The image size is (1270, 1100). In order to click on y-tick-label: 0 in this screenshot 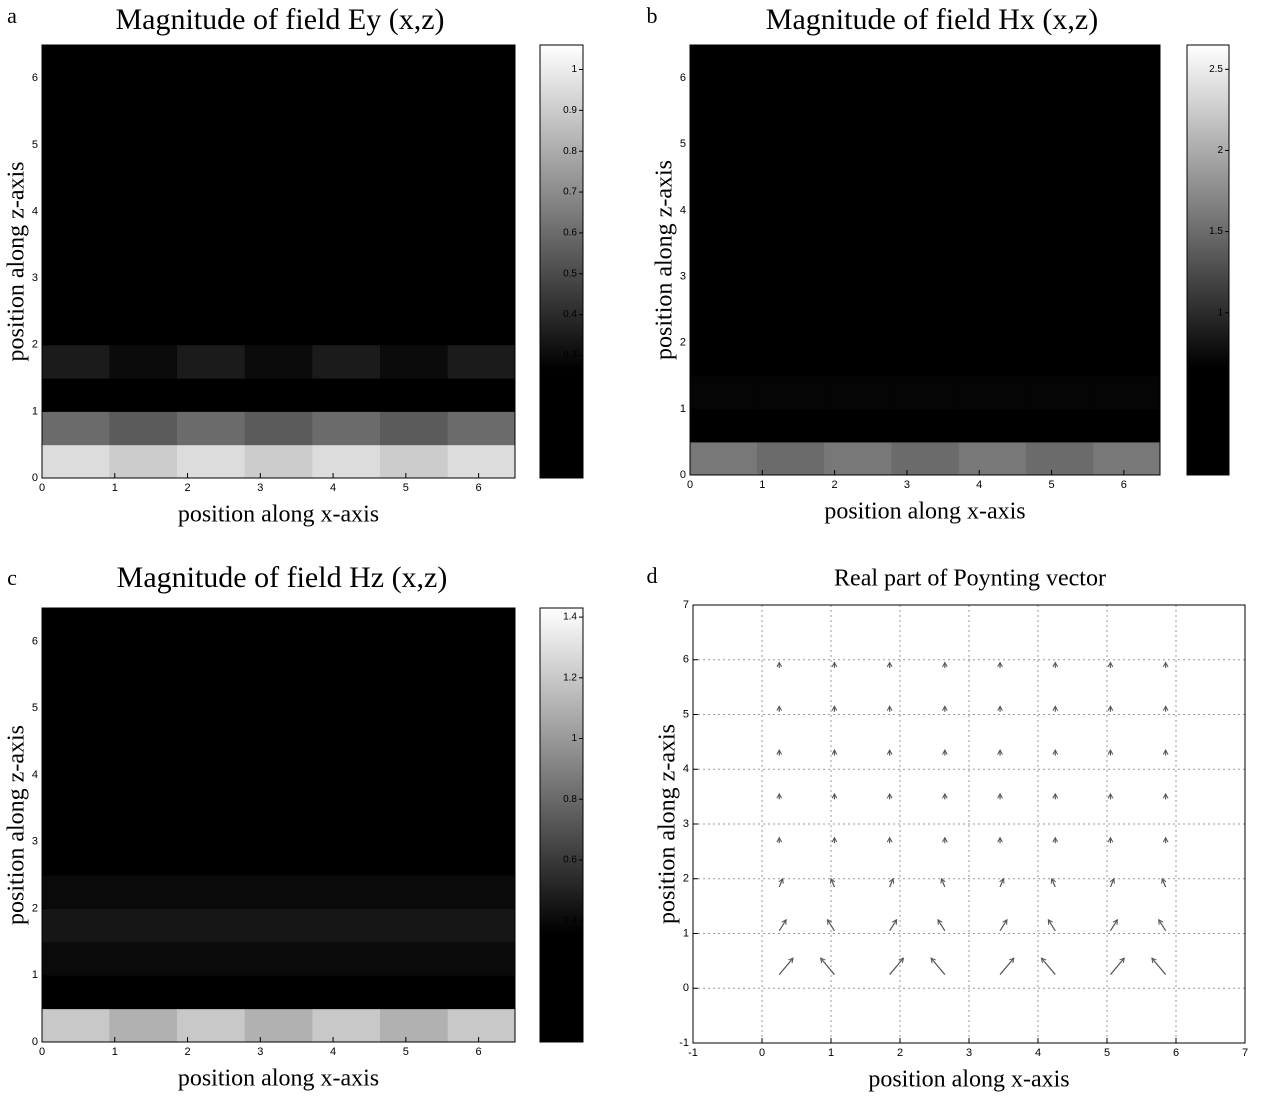, I will do `click(35, 478)`.